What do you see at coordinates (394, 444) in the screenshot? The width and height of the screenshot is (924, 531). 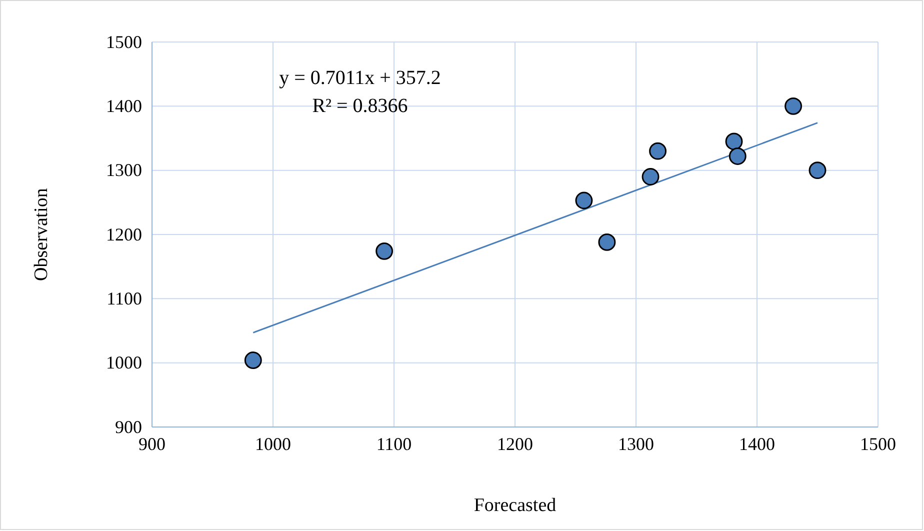 I see `x-tick-label: 1100` at bounding box center [394, 444].